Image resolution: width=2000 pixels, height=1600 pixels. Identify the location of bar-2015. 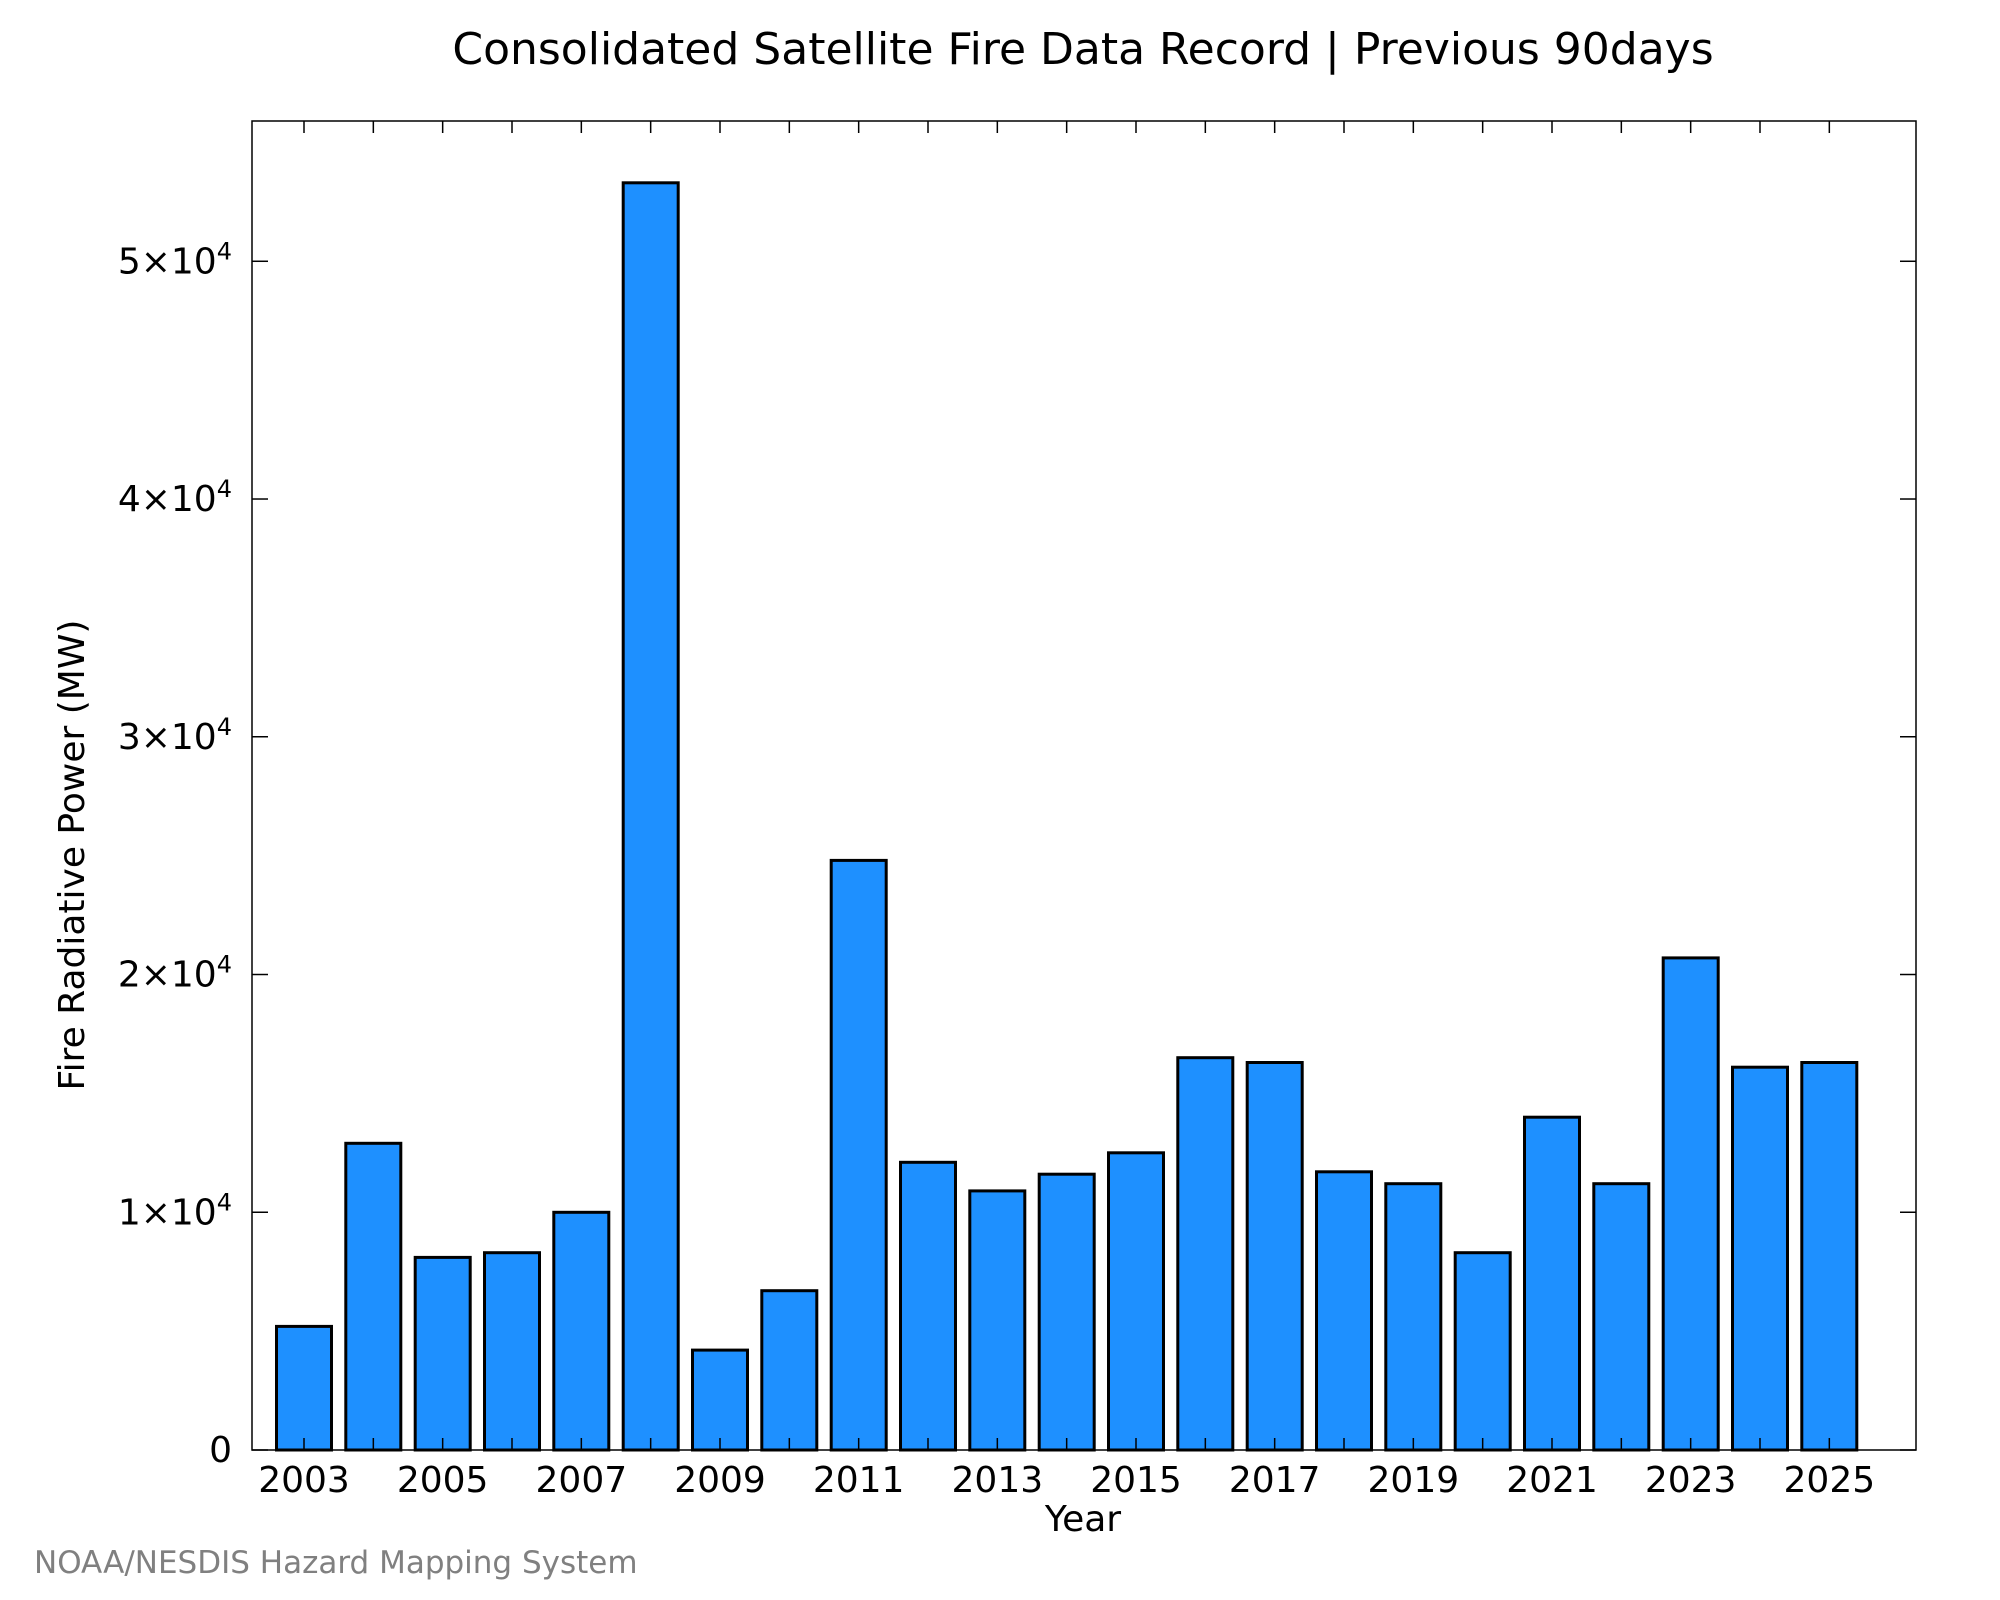
(1136, 1301).